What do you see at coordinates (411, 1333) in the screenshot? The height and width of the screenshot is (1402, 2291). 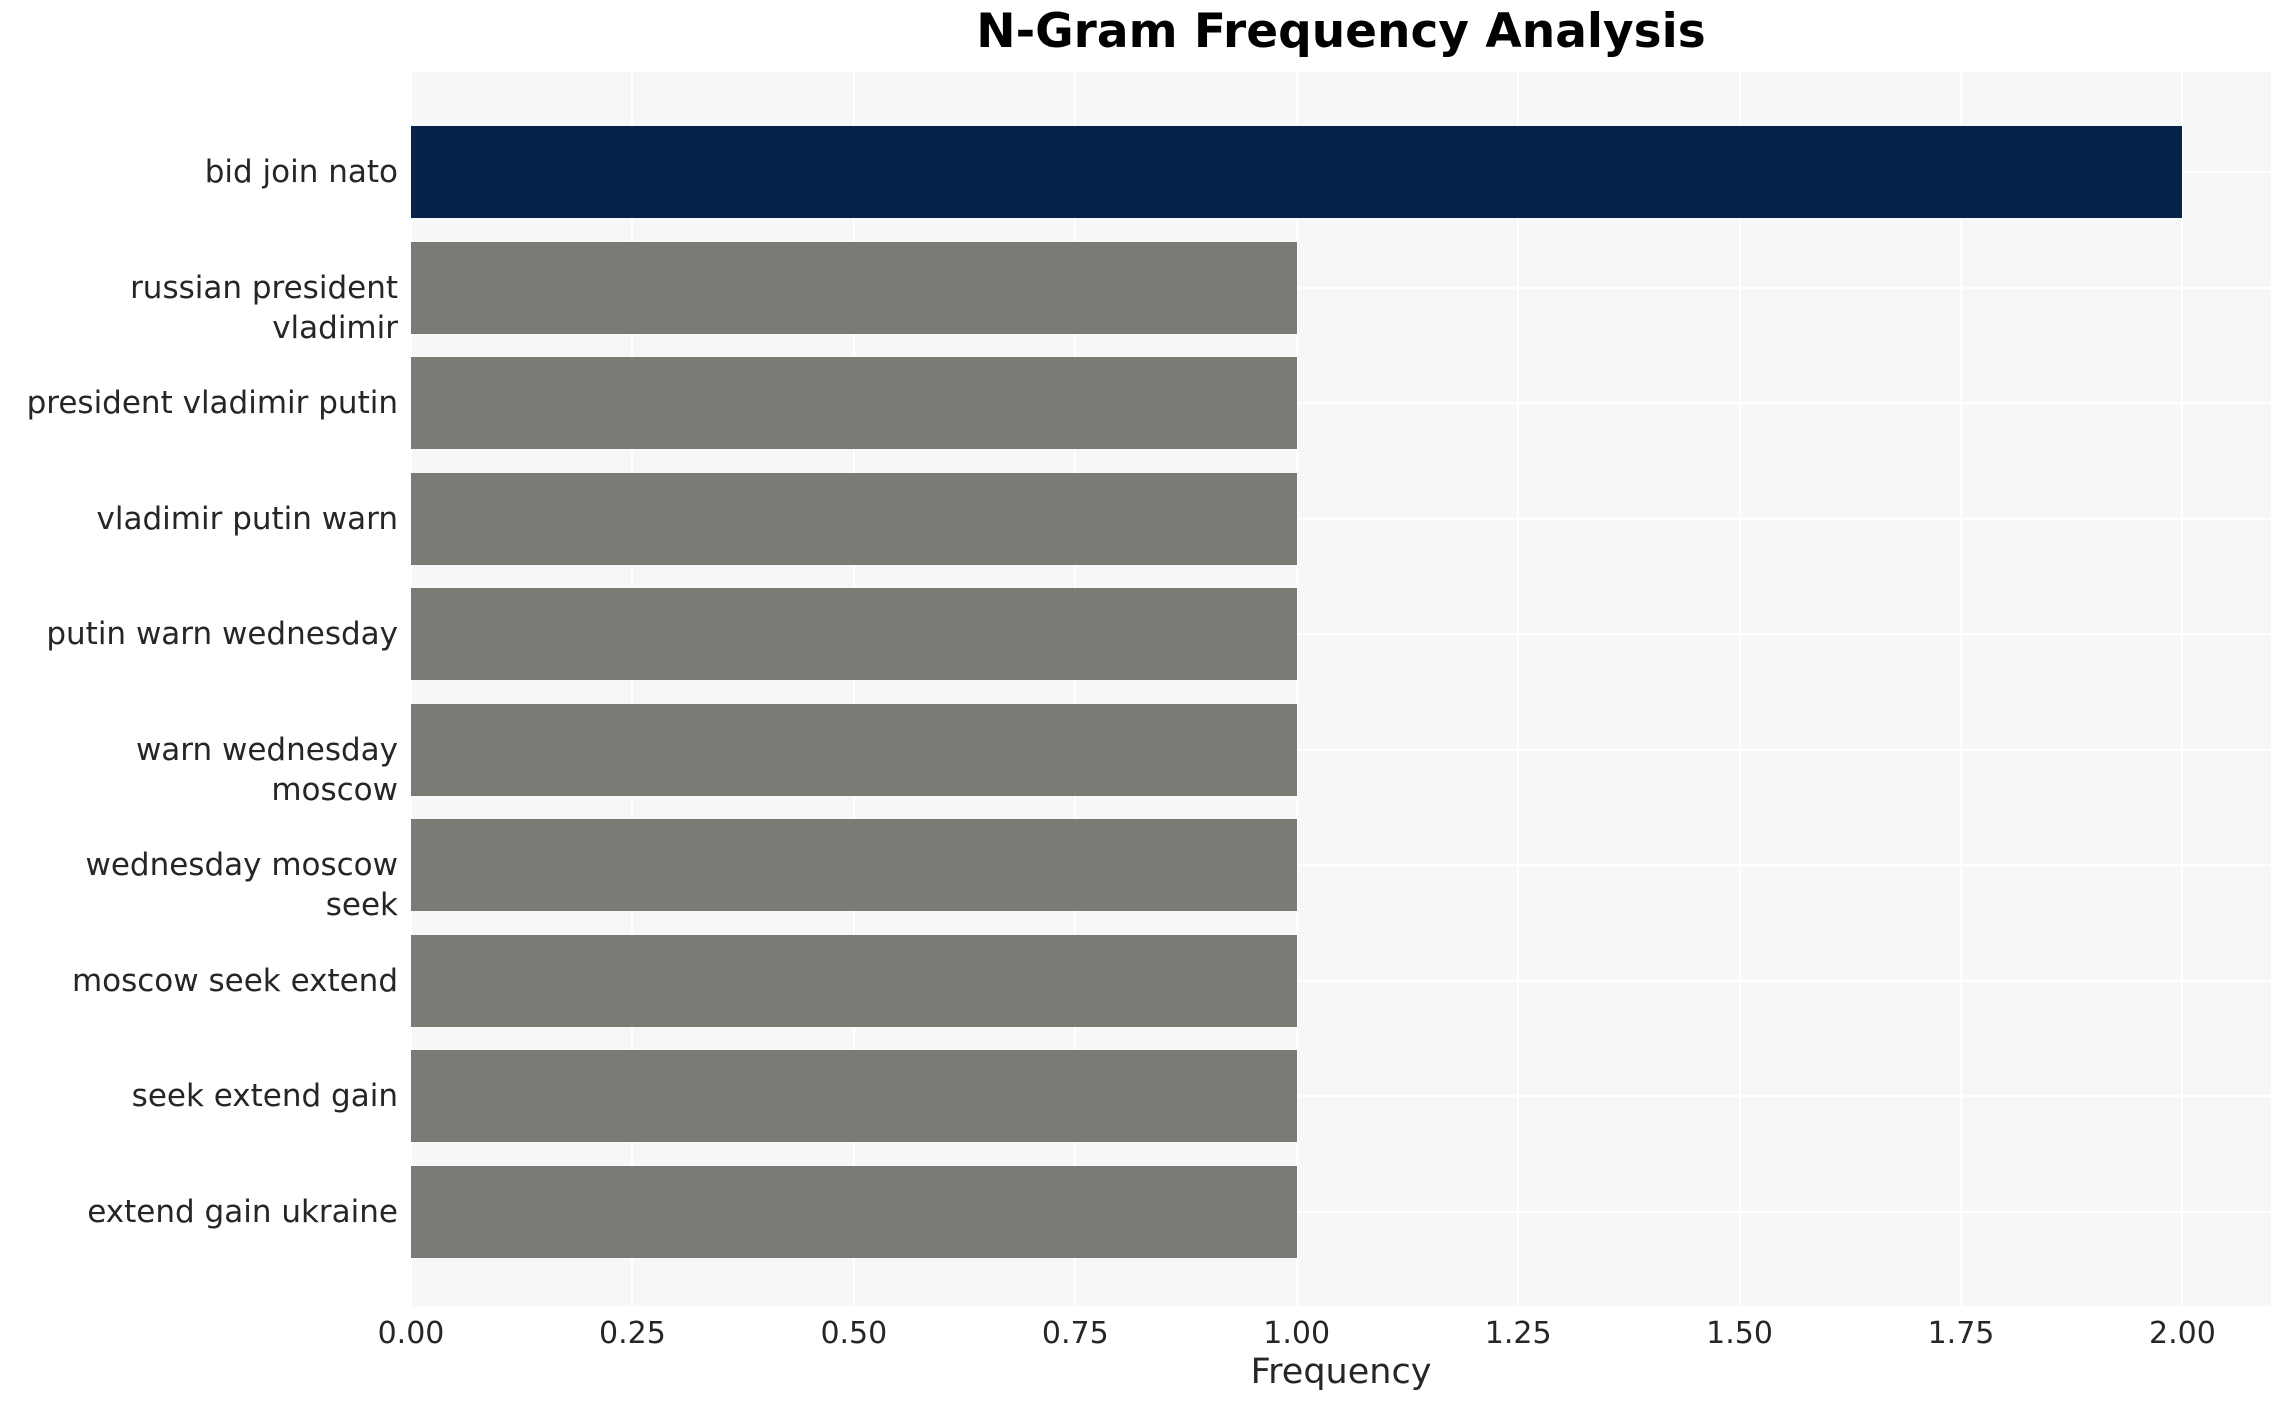 I see `xtick-label: 0.00` at bounding box center [411, 1333].